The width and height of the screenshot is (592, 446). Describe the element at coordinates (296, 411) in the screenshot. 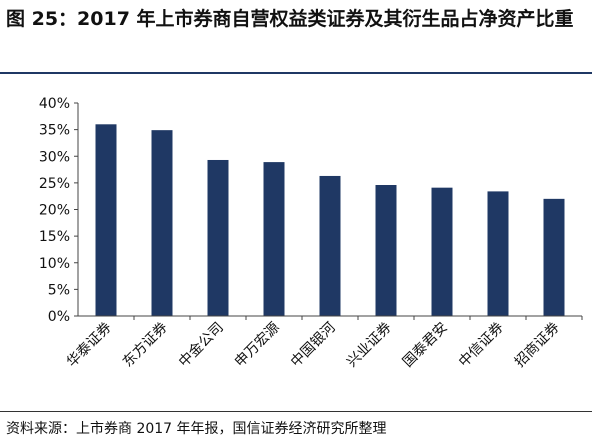

I see `source-divider` at that location.